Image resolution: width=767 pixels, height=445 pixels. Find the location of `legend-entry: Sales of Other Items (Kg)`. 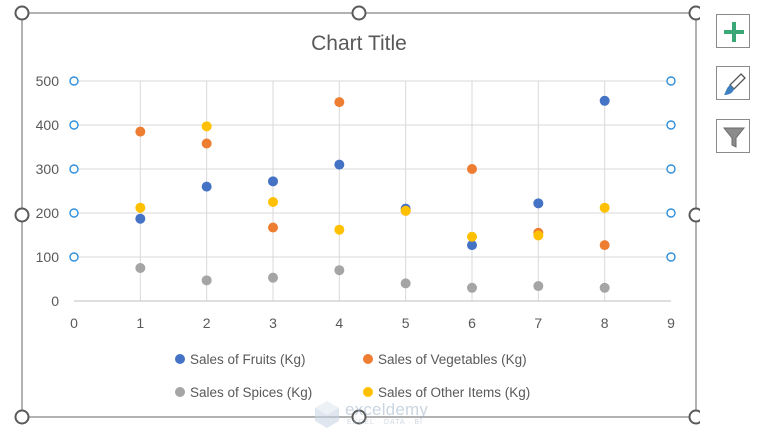

legend-entry: Sales of Other Items (Kg) is located at coordinates (446, 392).